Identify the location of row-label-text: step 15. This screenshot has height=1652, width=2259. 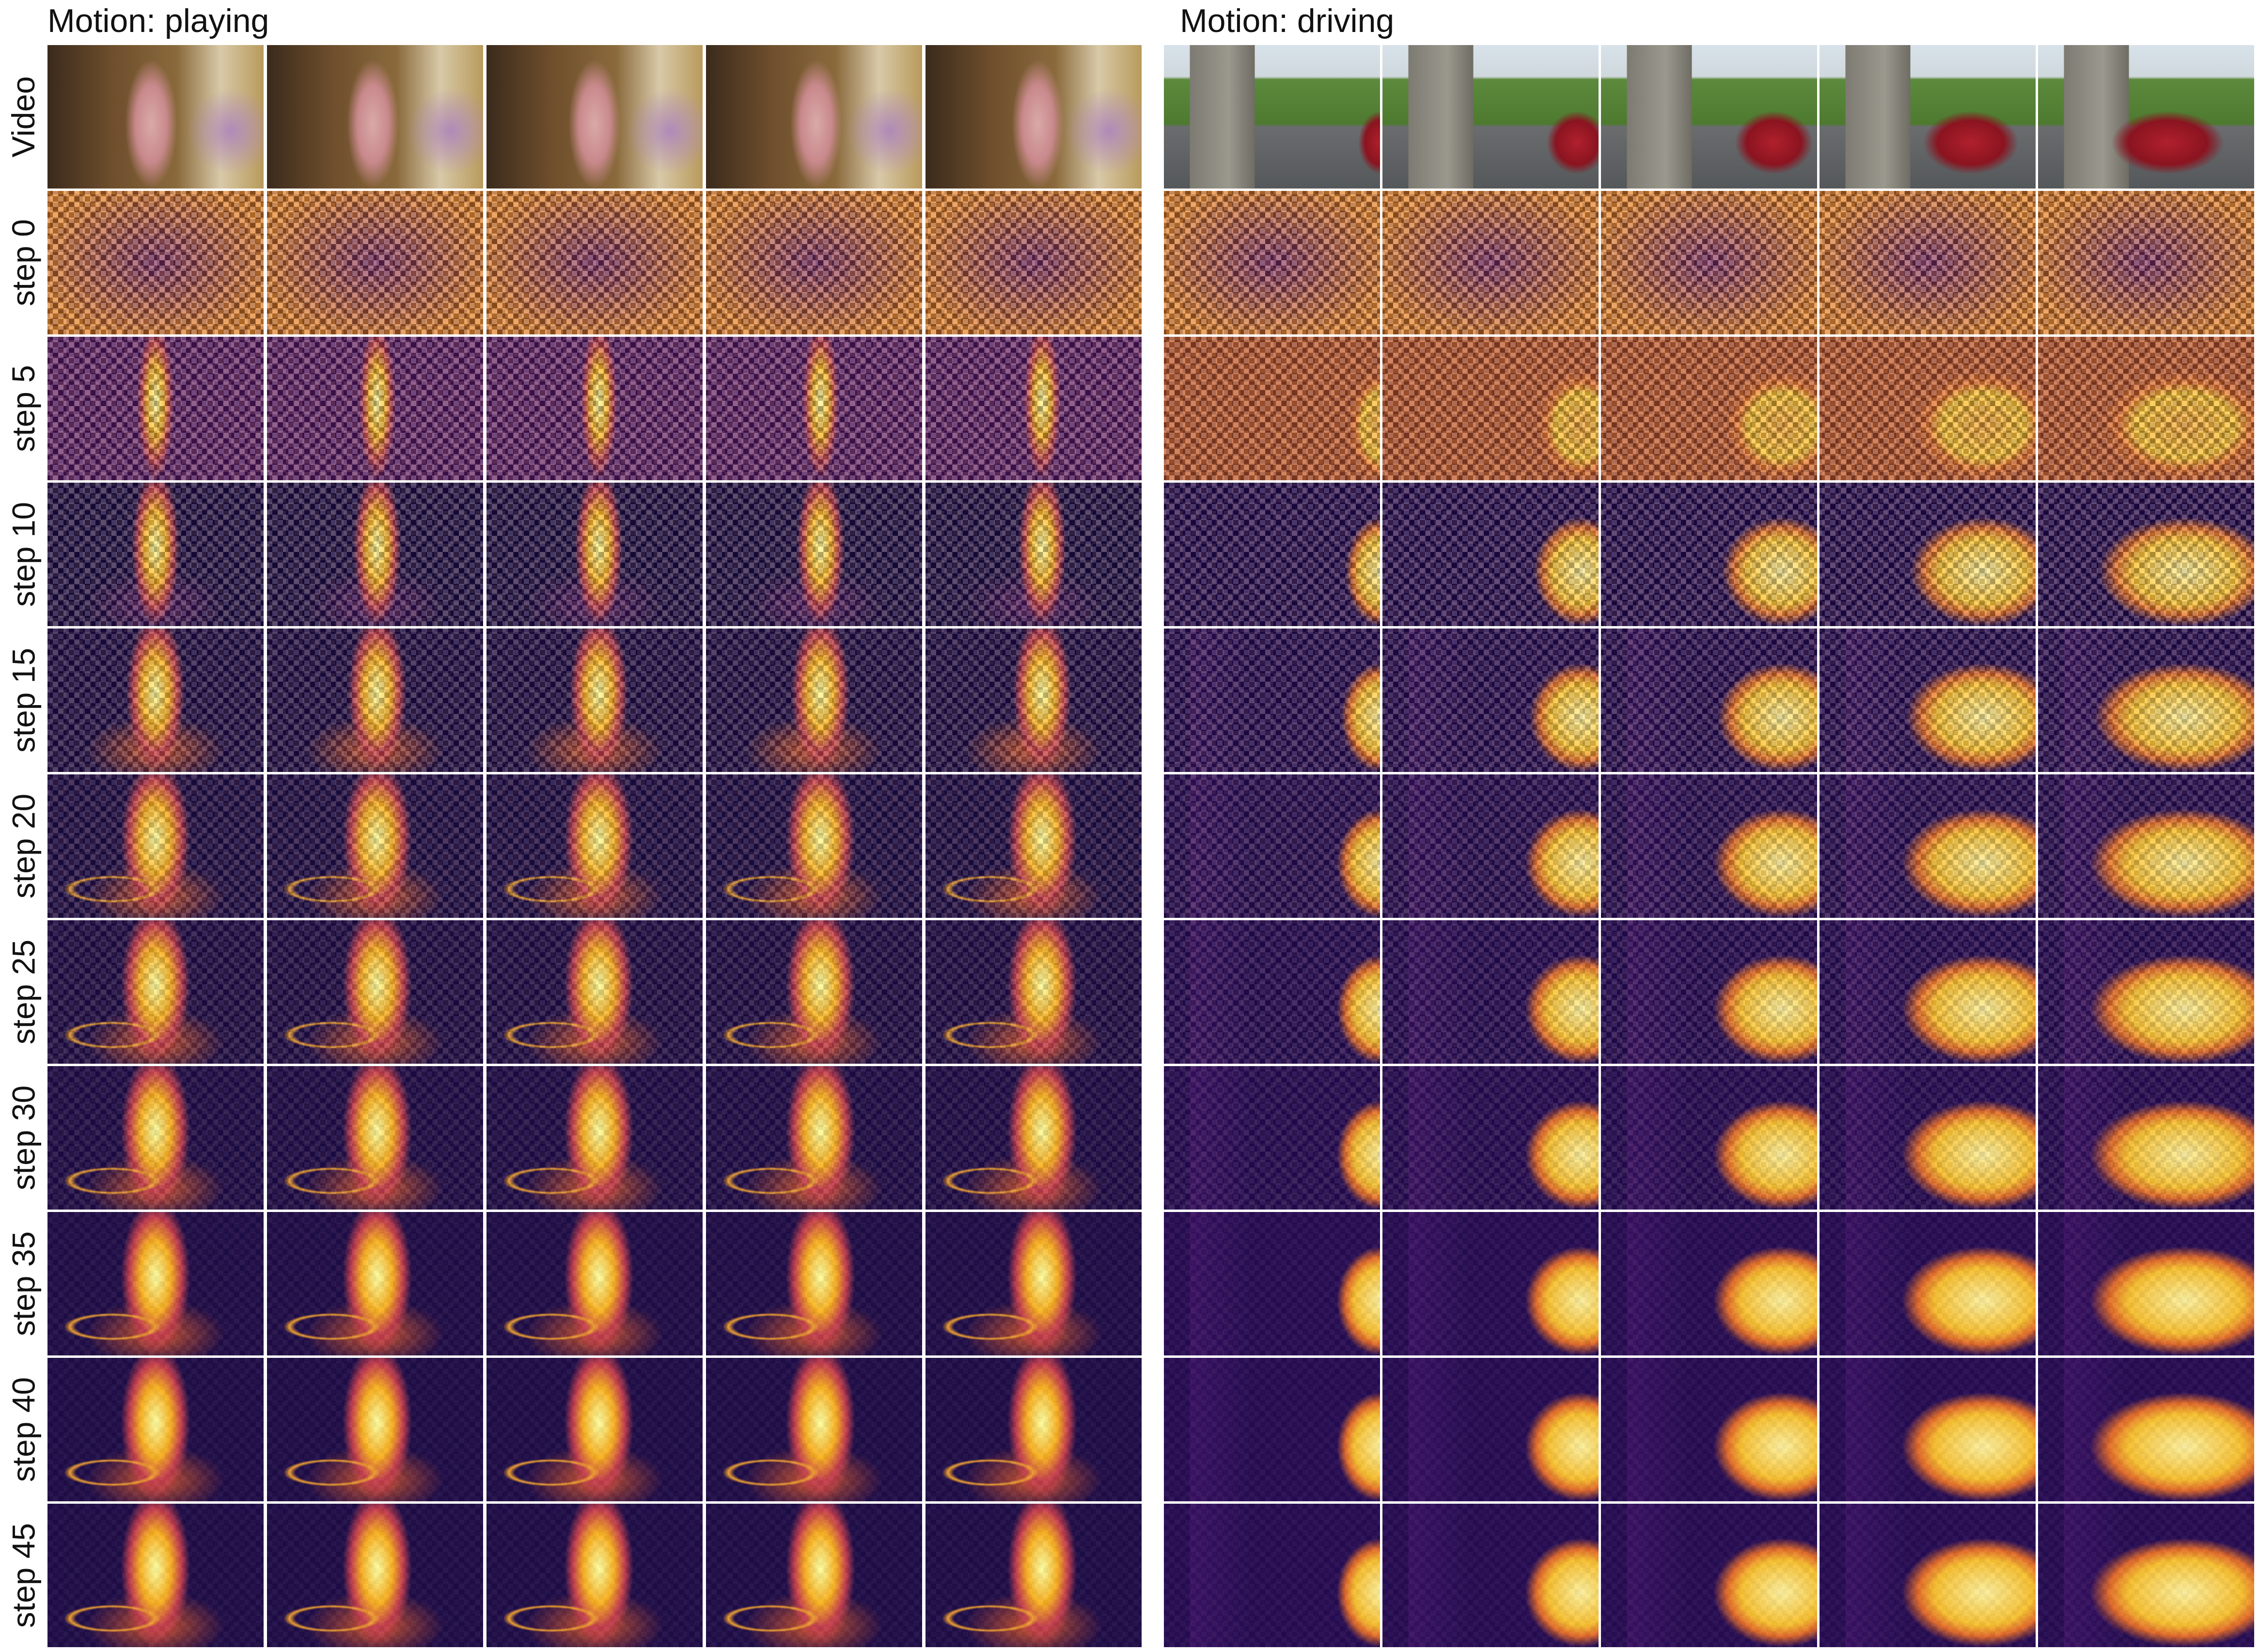
(23, 700).